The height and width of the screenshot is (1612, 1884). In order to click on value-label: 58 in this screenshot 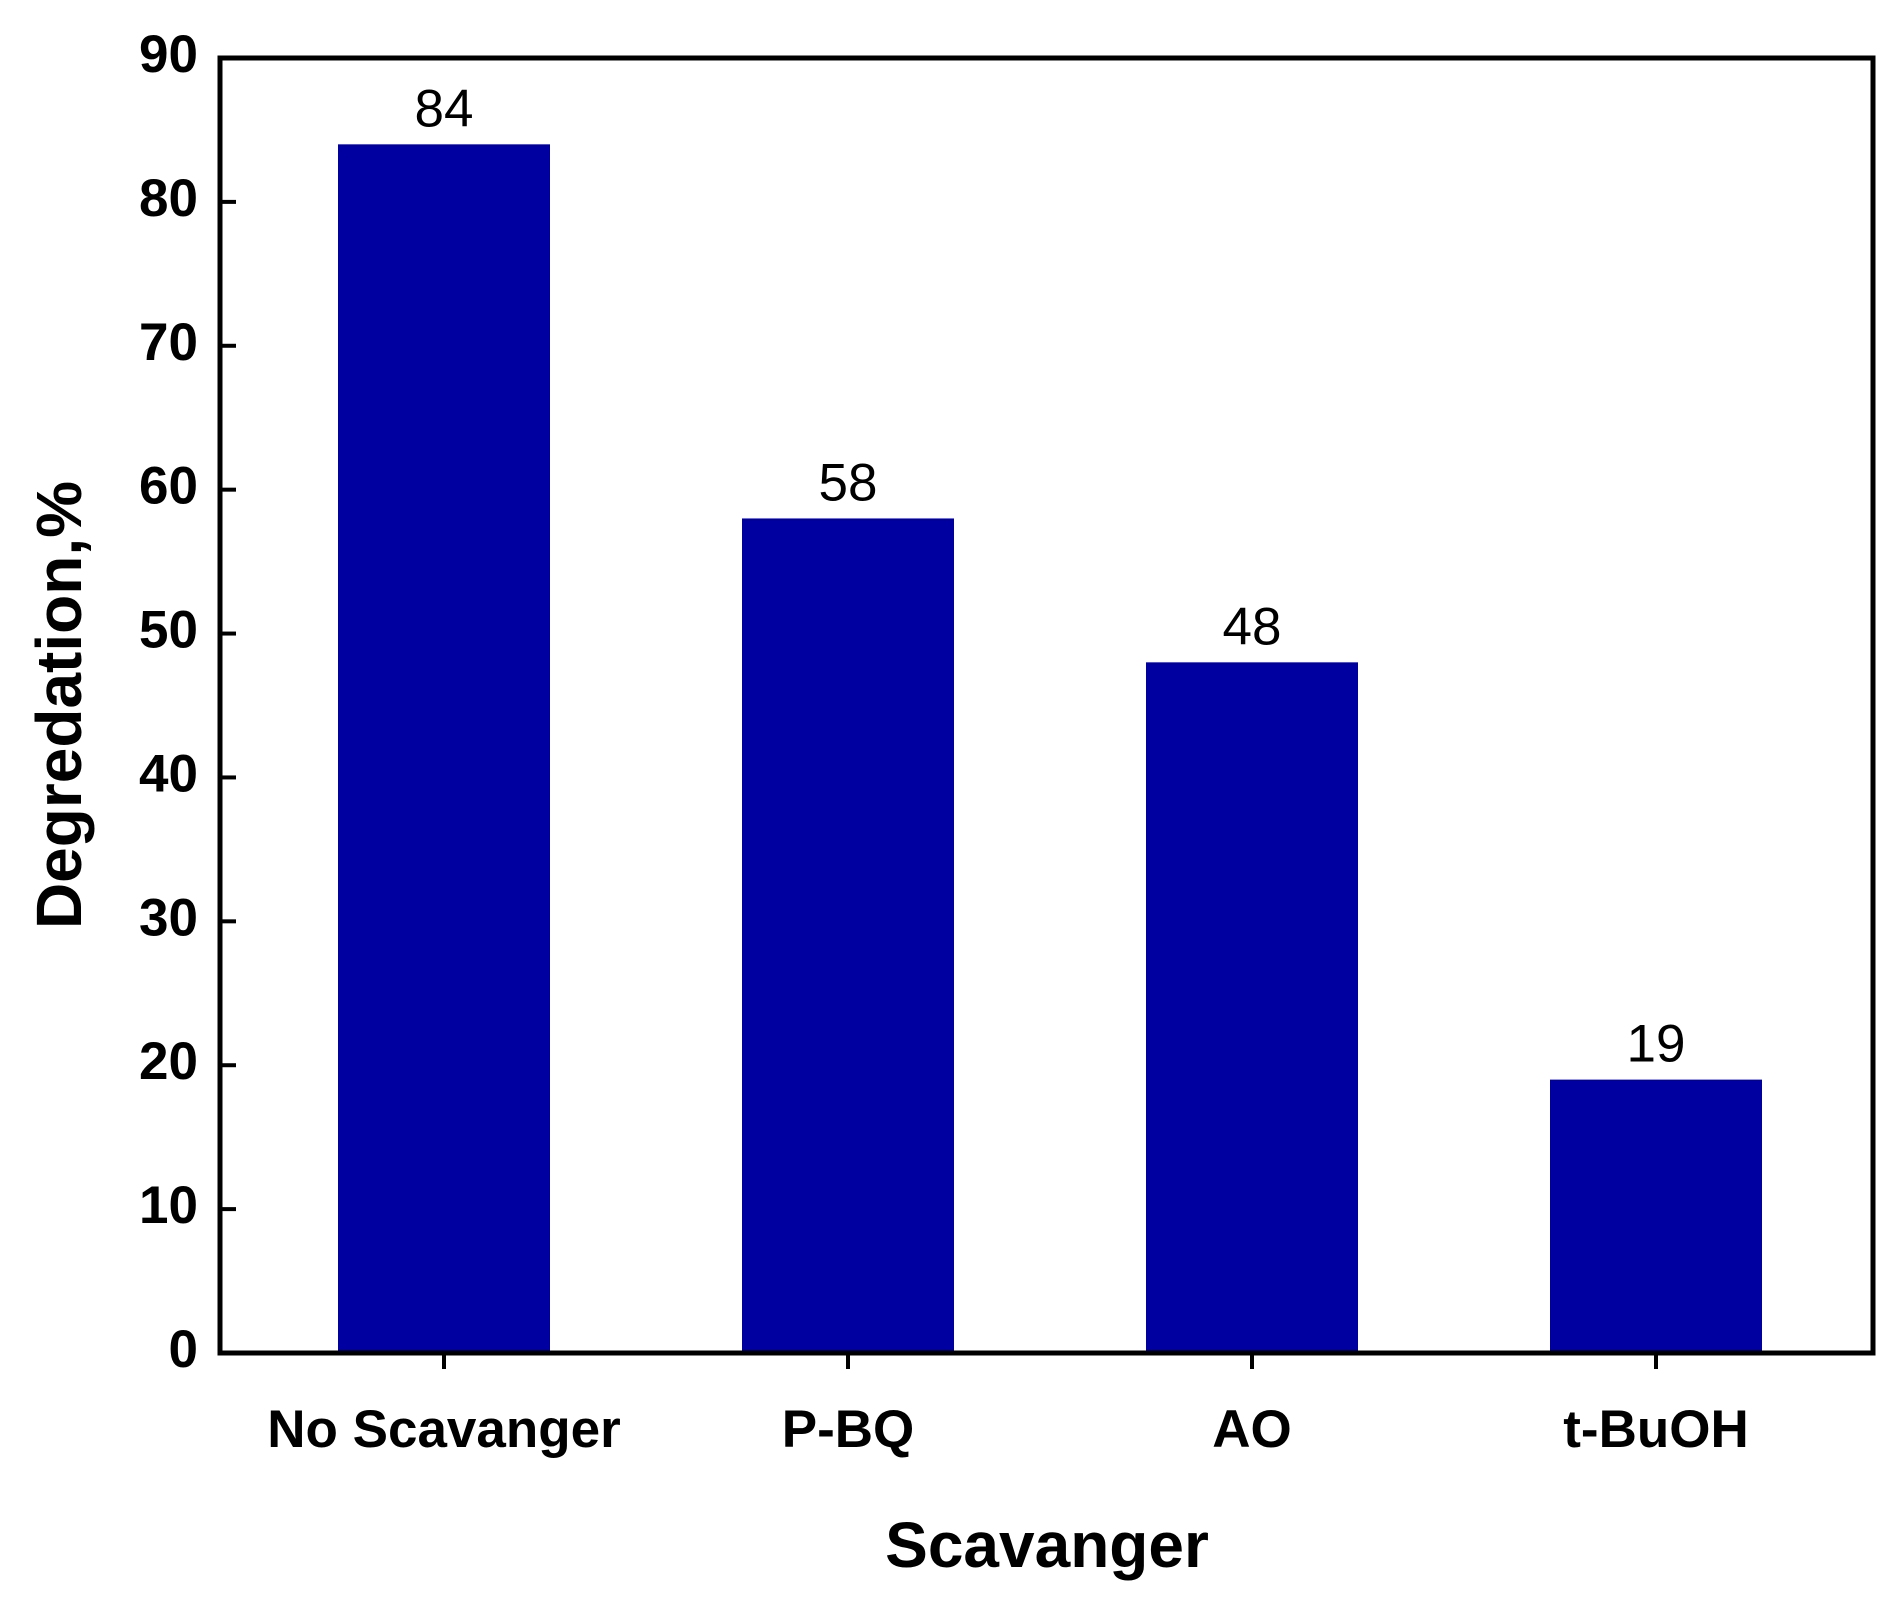, I will do `click(848, 482)`.